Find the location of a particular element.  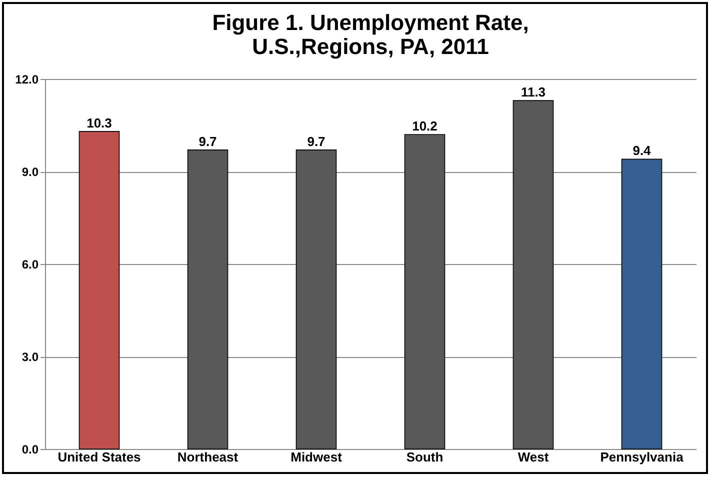

y-tick-label: 12.0 is located at coordinates (27, 79).